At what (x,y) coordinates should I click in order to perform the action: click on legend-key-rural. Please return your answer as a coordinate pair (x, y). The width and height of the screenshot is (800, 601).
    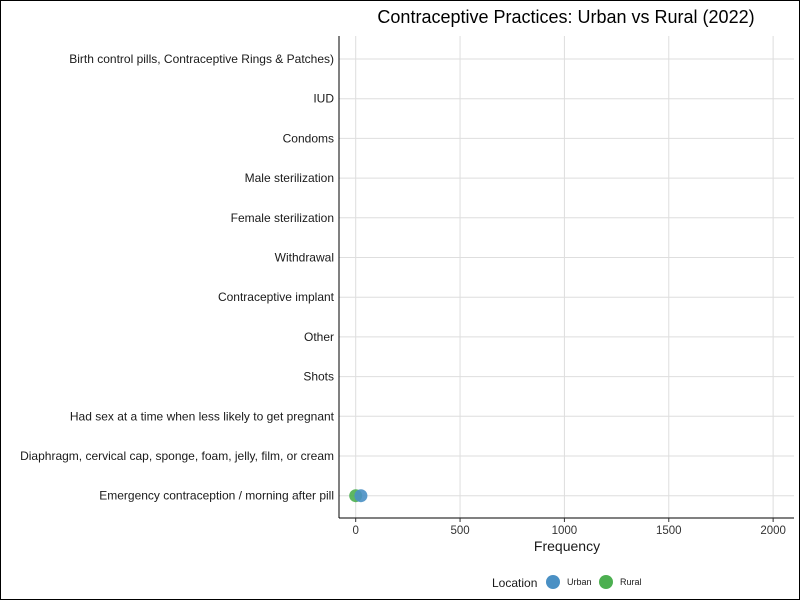
    Looking at the image, I should click on (606, 582).